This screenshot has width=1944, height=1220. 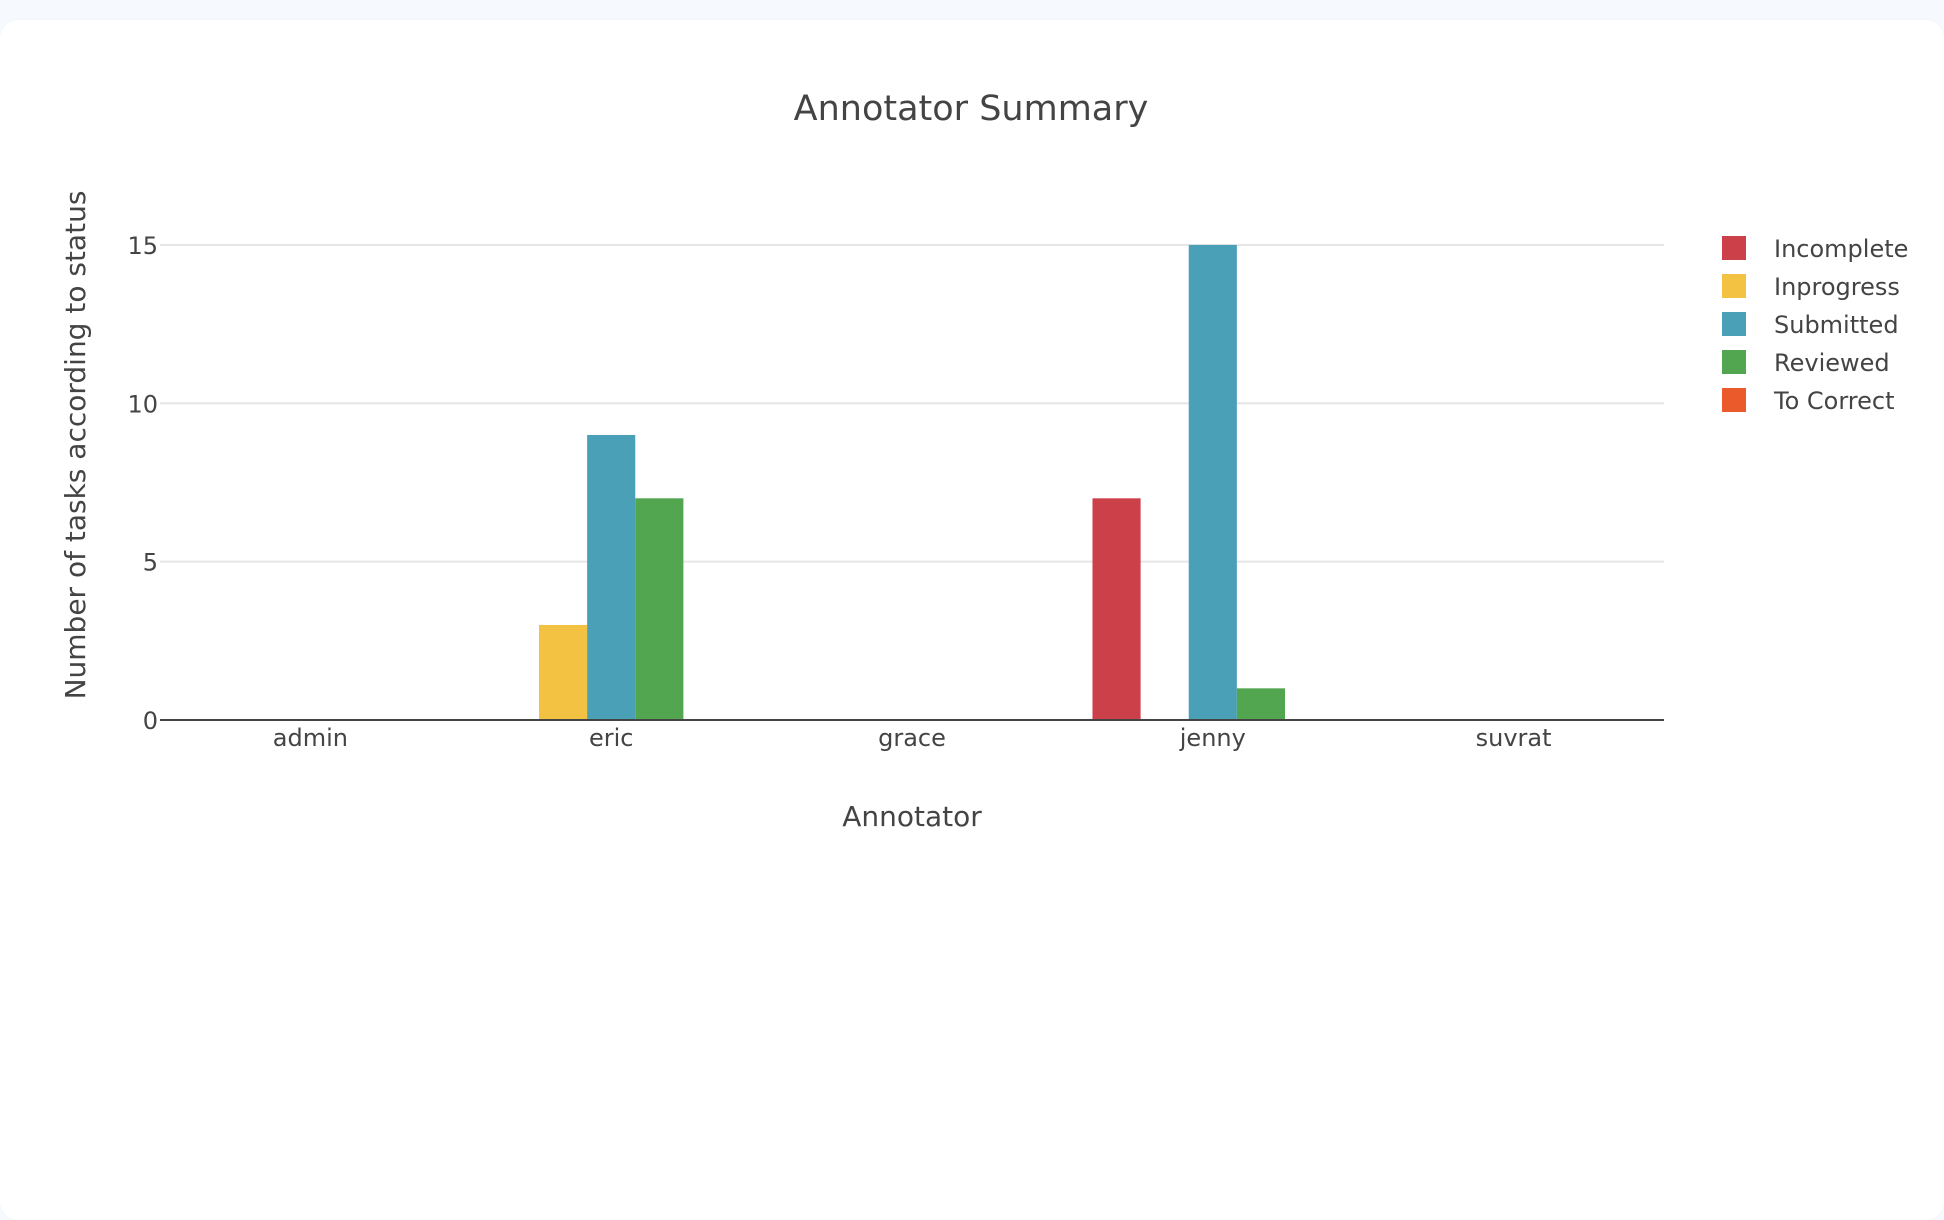 I want to click on bar-eric-inprogress, so click(x=563, y=672).